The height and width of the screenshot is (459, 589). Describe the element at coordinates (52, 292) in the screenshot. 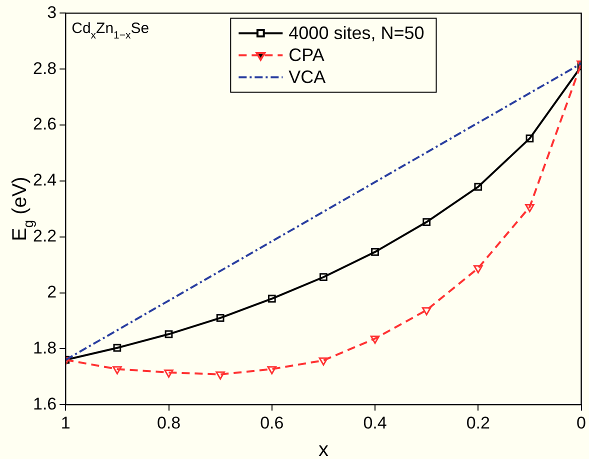

I see `y-tick-label: 2` at that location.